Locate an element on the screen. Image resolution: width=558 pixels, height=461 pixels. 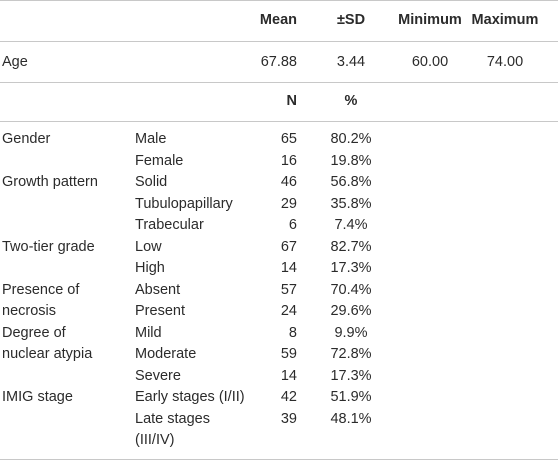
cell: Presence of is located at coordinates (41, 289).